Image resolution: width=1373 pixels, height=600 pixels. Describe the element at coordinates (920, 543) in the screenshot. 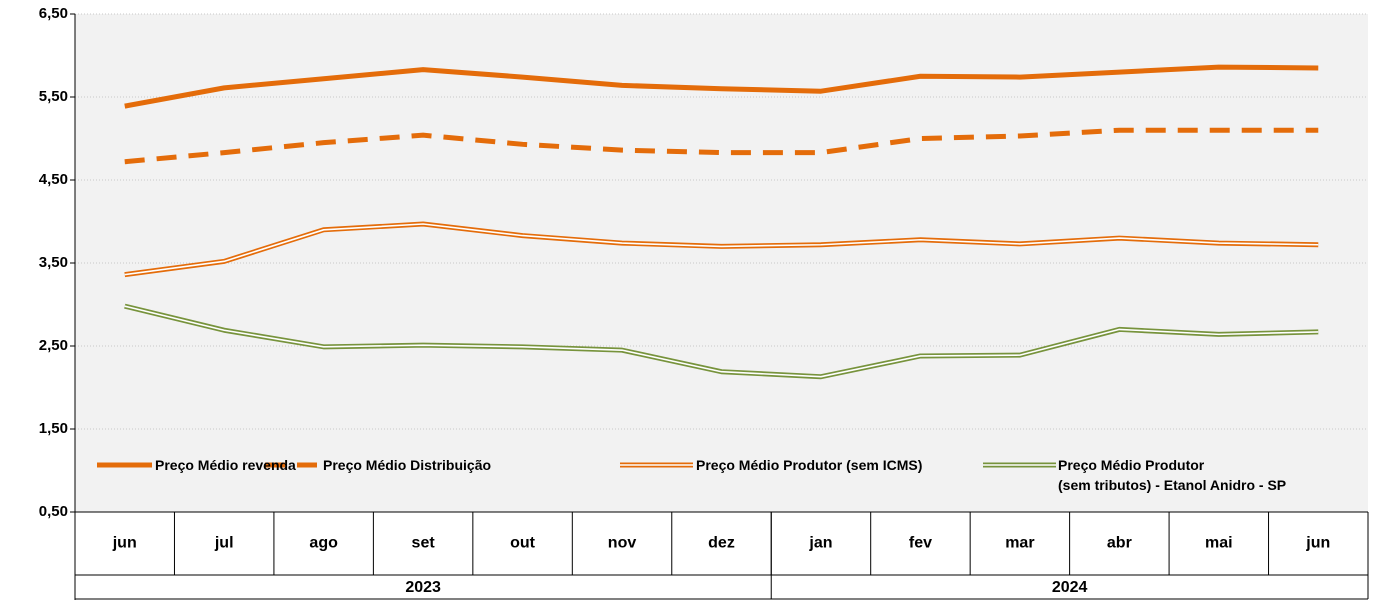

I see `x-tick-label: fev` at that location.